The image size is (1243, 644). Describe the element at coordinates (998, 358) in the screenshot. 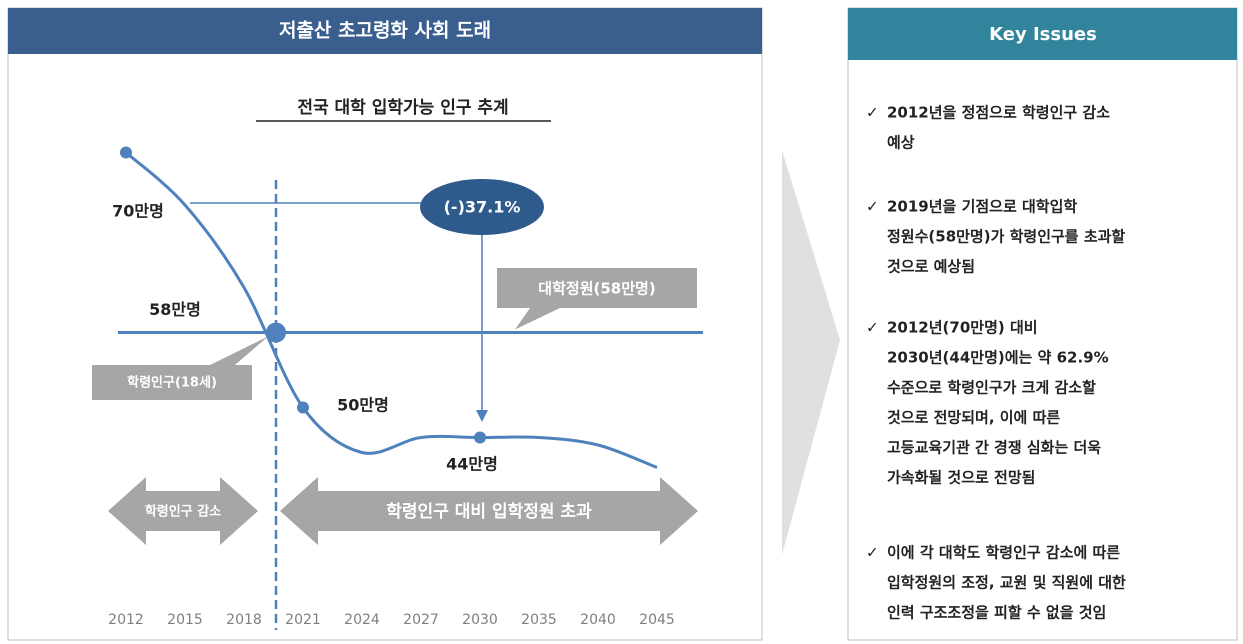

I see `issue-line: 2030년(44만명)에는 약 62.9%` at that location.